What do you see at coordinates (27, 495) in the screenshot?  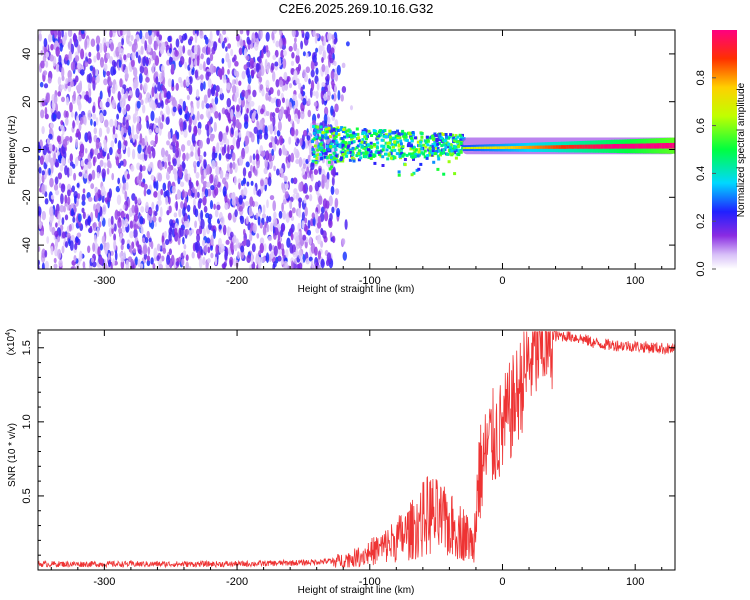 I see `snr-y-tick-label: 0.5` at bounding box center [27, 495].